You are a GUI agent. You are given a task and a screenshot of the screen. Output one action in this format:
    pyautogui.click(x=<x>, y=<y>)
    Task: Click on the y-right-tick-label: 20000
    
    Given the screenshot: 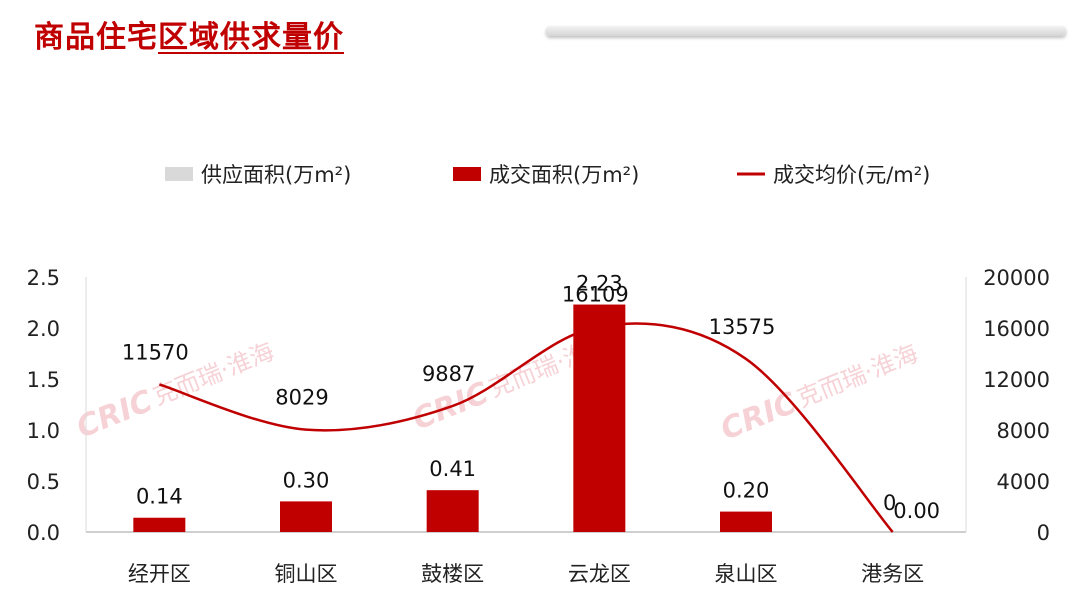 What is the action you would take?
    pyautogui.click(x=1016, y=278)
    